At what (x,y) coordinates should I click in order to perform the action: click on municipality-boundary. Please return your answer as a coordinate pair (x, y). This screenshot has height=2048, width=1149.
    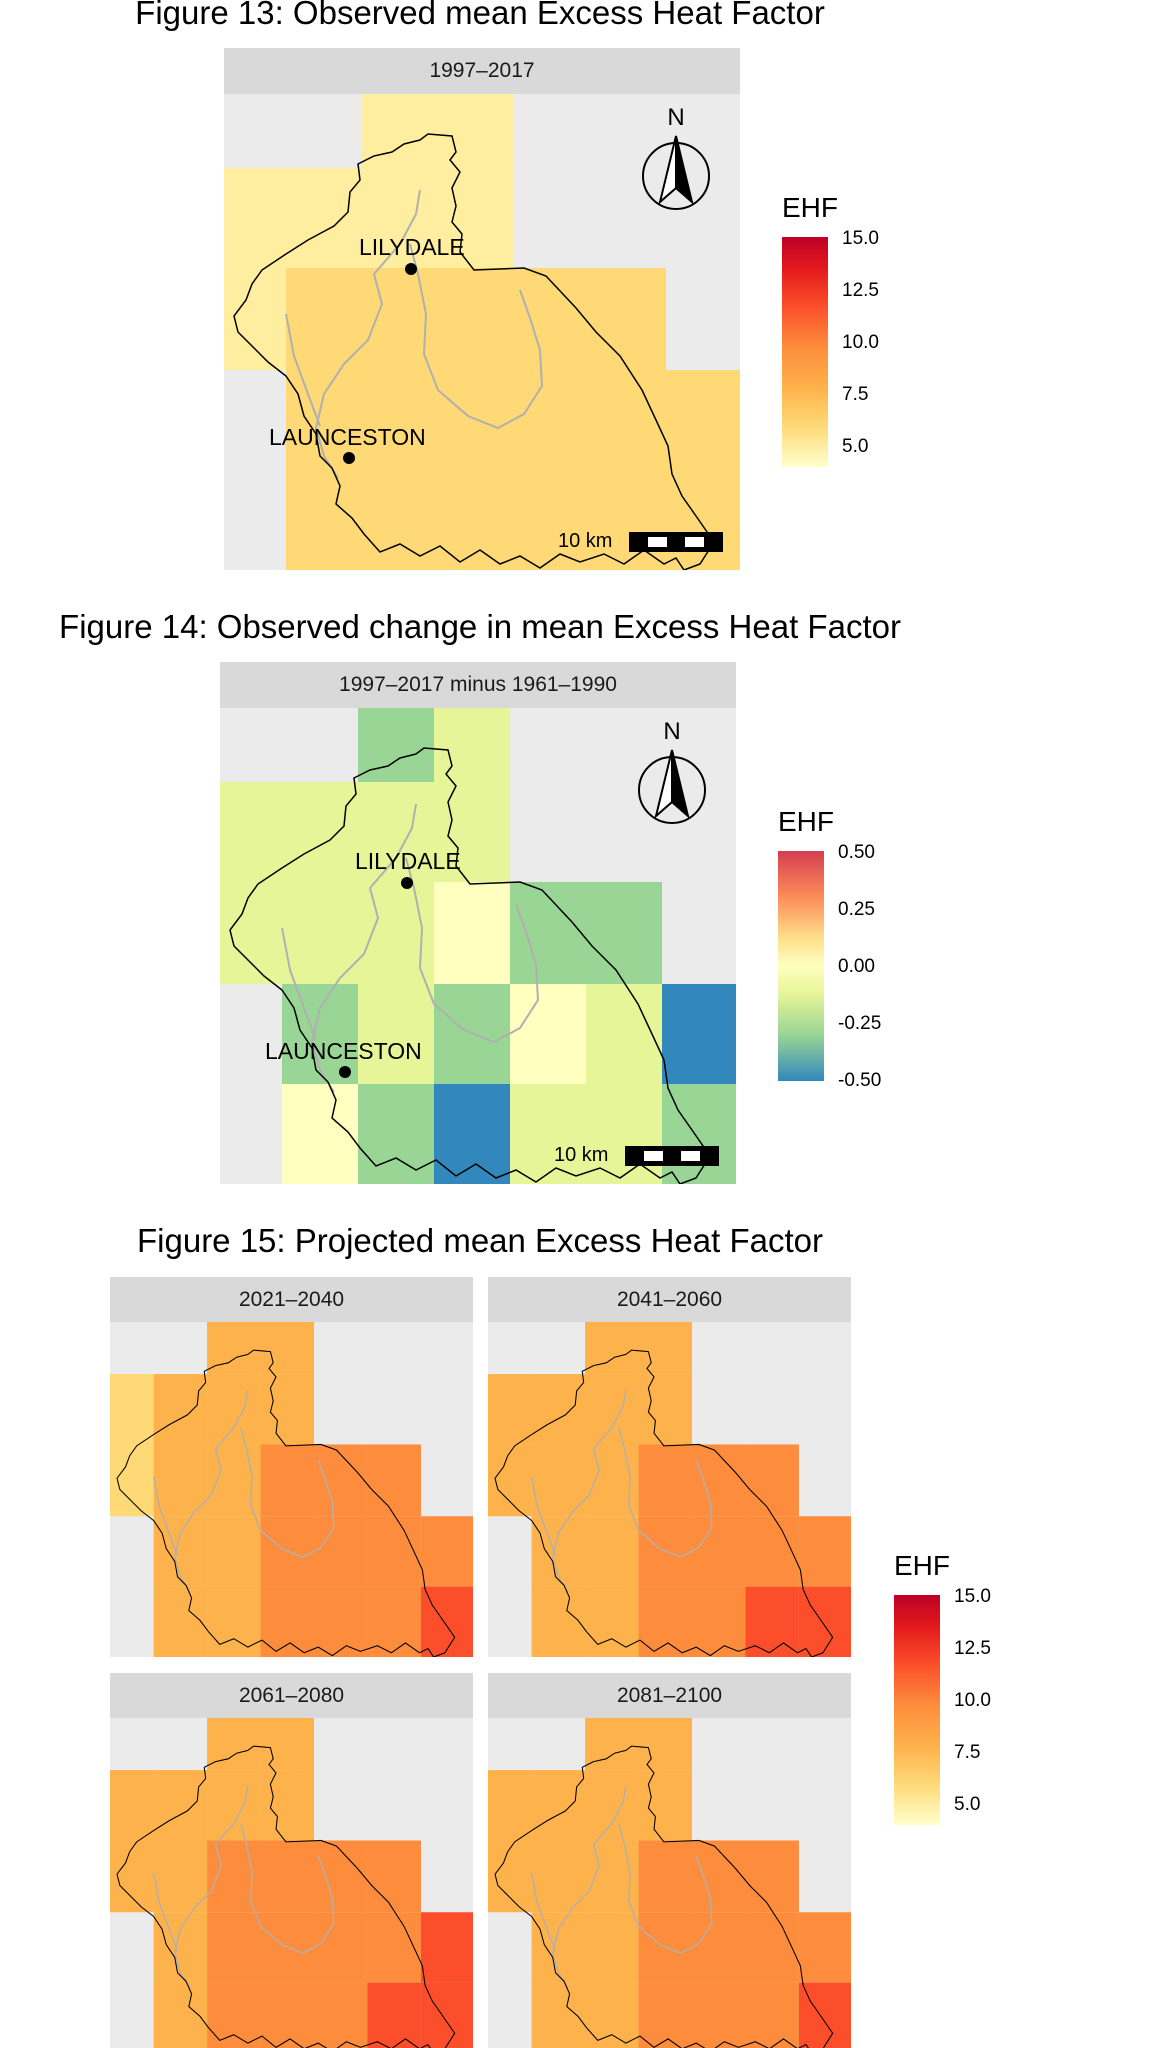
    Looking at the image, I should click on (664, 1503).